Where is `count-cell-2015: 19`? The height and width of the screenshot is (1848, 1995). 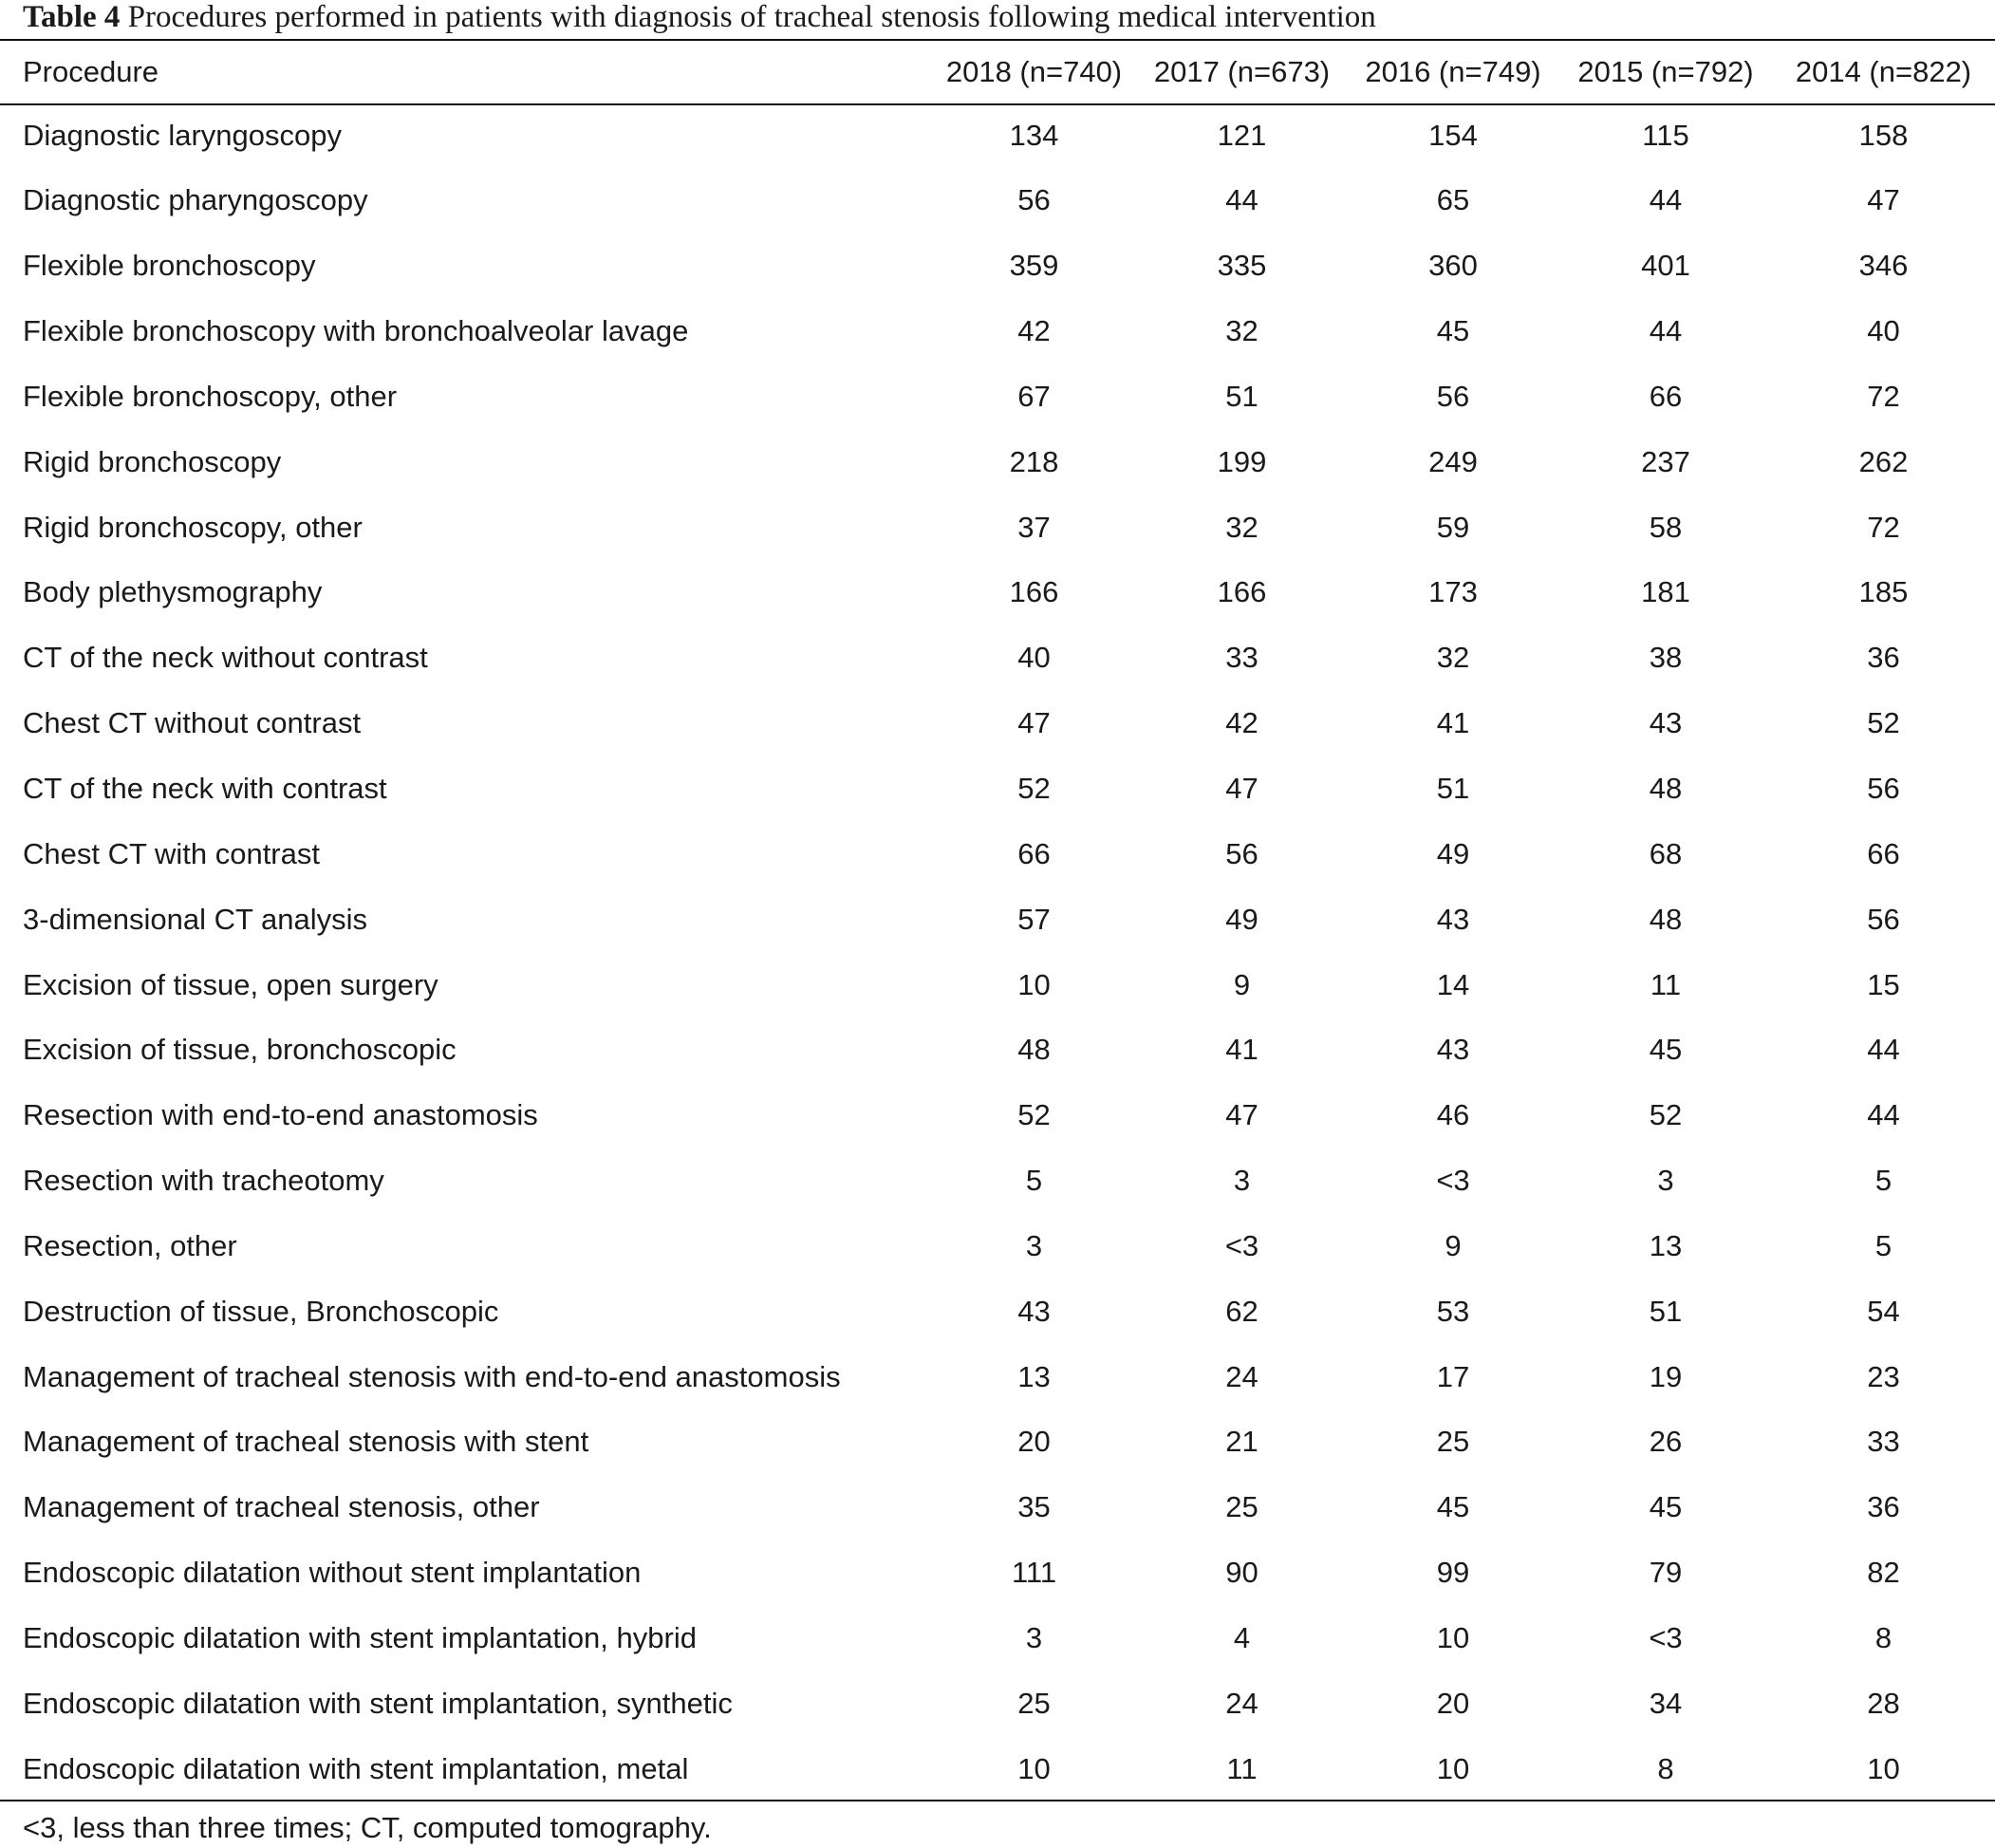
count-cell-2015: 19 is located at coordinates (1666, 1376).